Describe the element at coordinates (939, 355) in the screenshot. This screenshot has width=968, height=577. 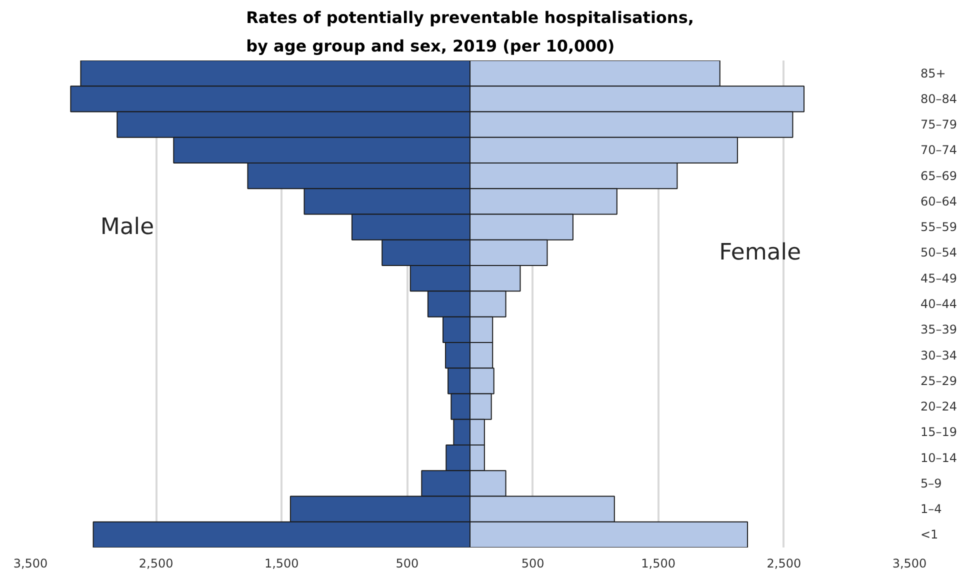
I see `y-tick-label: 30–34` at that location.